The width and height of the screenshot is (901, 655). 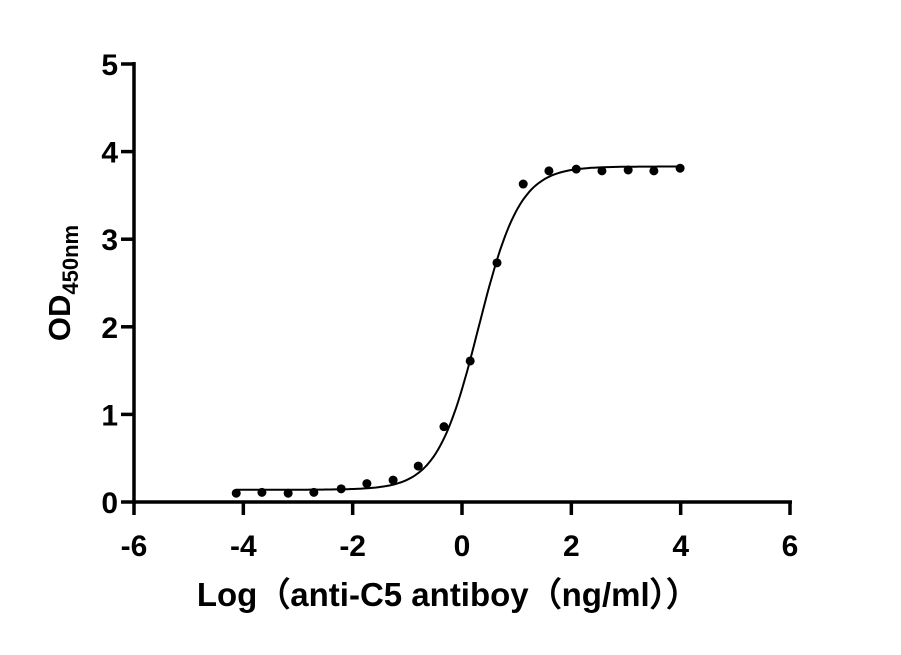 I want to click on y-axis-label-subscript: 450nm, so click(x=70, y=260).